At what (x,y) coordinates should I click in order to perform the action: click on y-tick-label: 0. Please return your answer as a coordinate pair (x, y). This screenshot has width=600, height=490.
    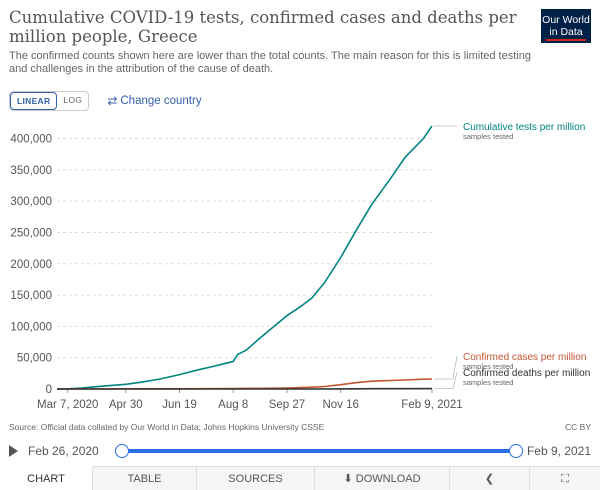
    Looking at the image, I should click on (49, 390).